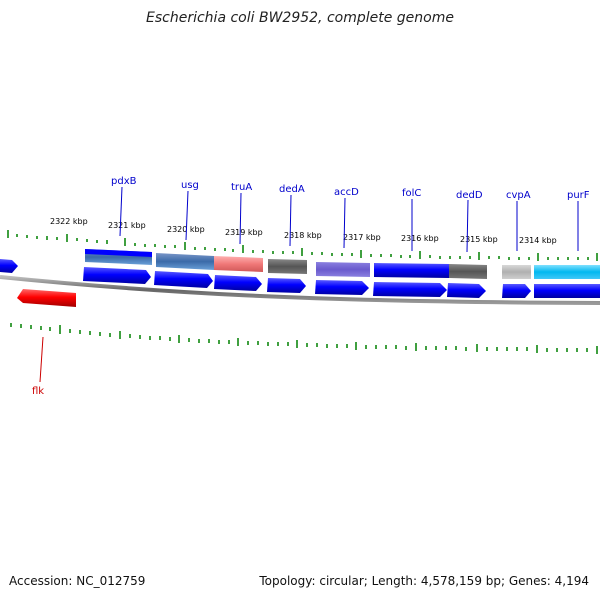  I want to click on coordinate-label: 2320 kbp, so click(186, 229).